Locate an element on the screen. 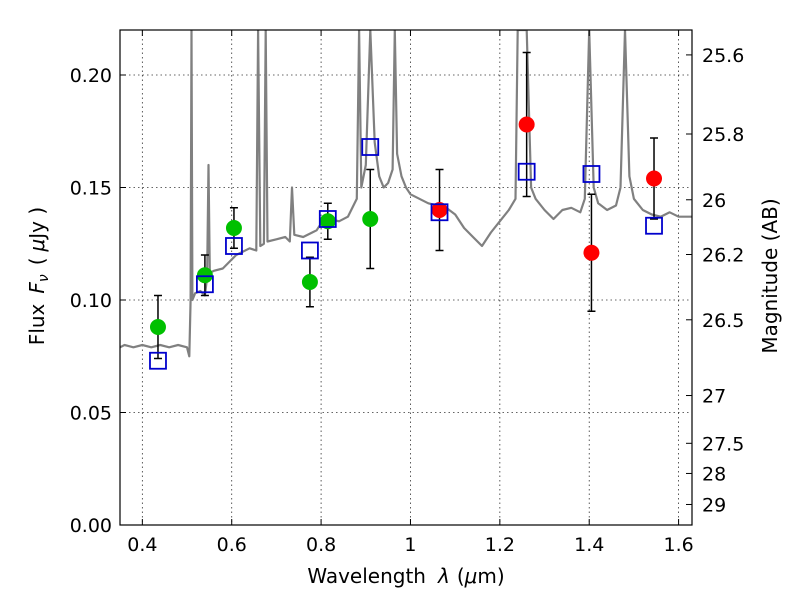 The width and height of the screenshot is (800, 600). x-axis-label-prefix: Wavelength is located at coordinates (366, 576).